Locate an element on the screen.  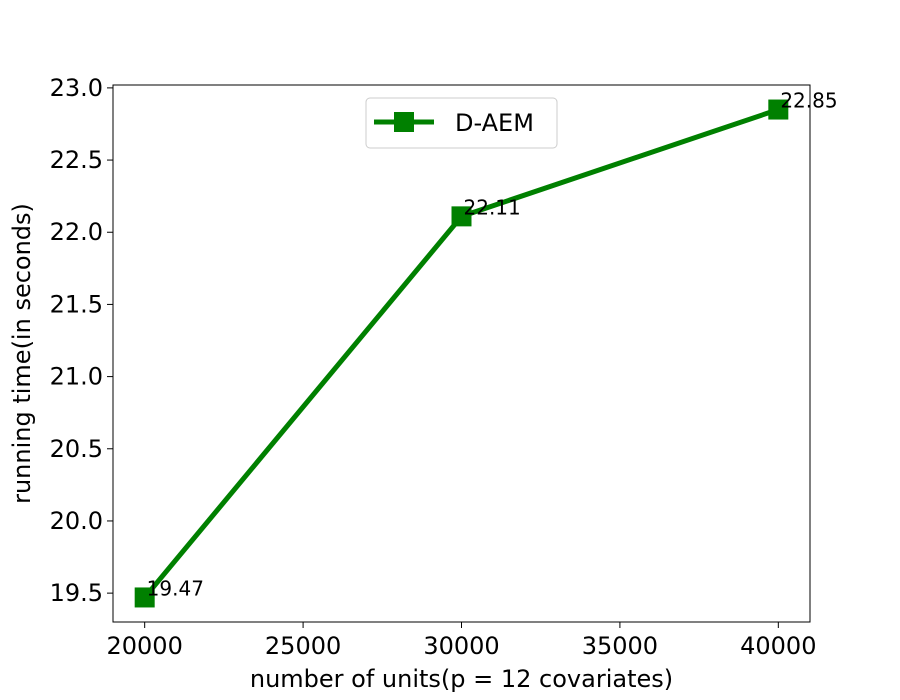
legend-square-marker is located at coordinates (404, 122).